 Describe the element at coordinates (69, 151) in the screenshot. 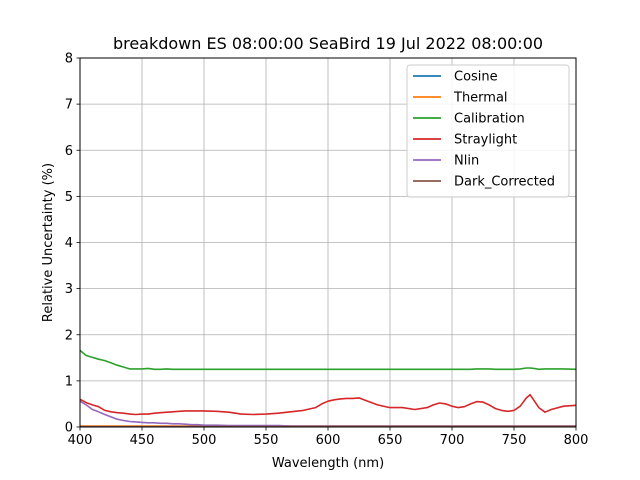

I see `y-tick-label-6: 6` at that location.